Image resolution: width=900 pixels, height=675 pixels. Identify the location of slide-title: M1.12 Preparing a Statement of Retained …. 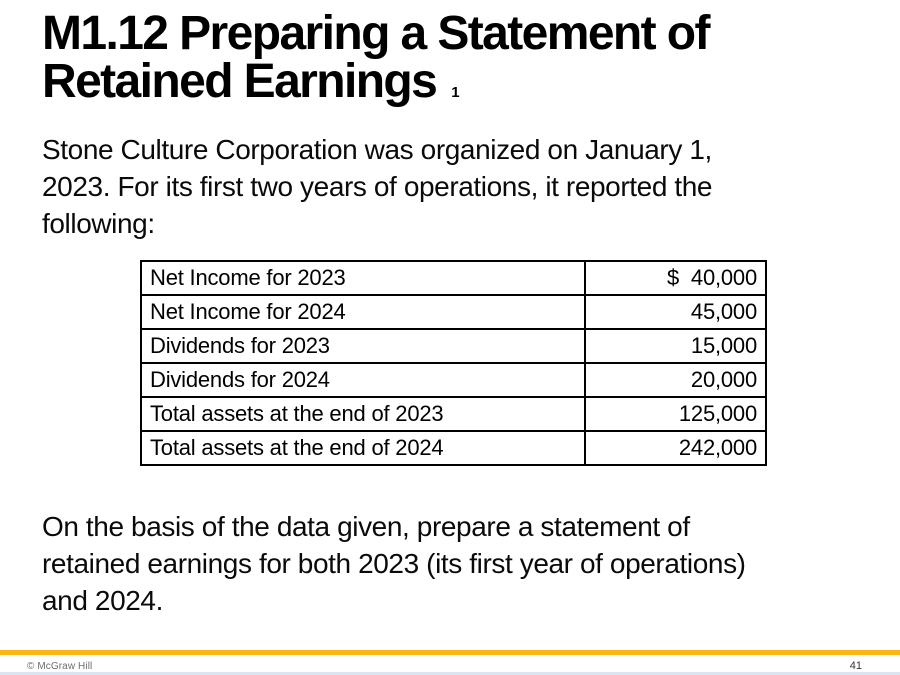
(376, 62).